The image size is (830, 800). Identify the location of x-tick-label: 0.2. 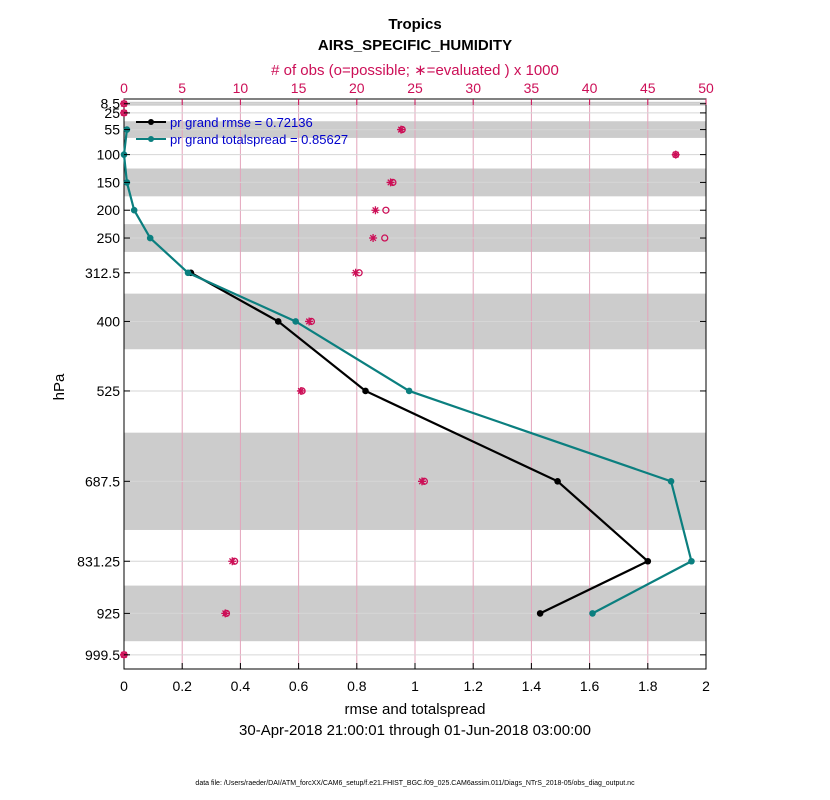
(182, 686).